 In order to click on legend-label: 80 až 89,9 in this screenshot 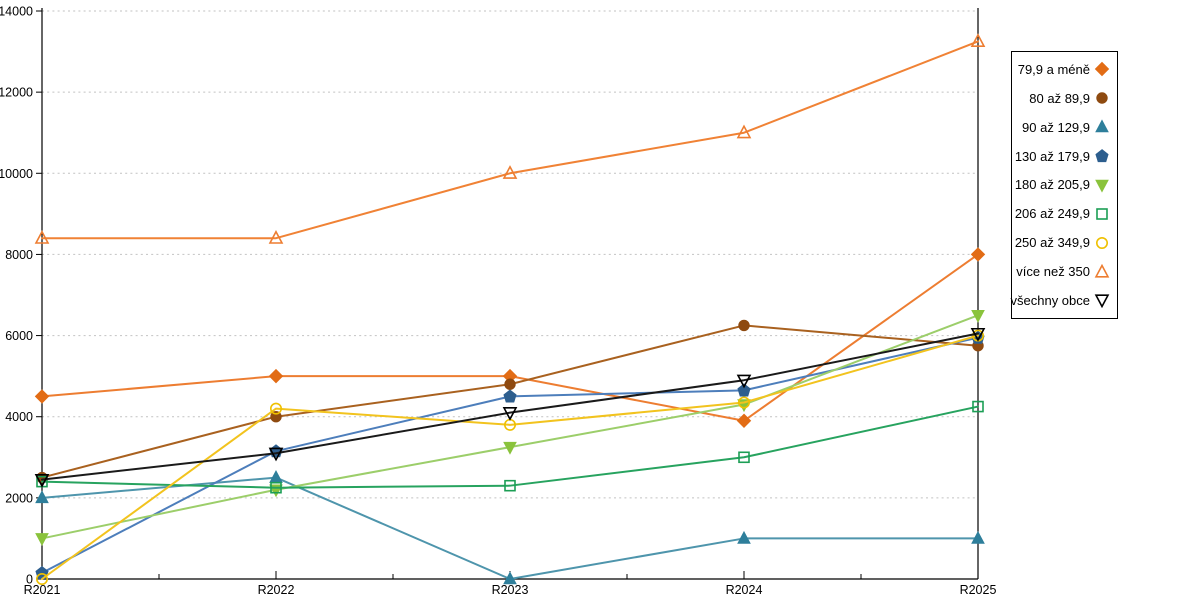, I will do `click(1059, 98)`.